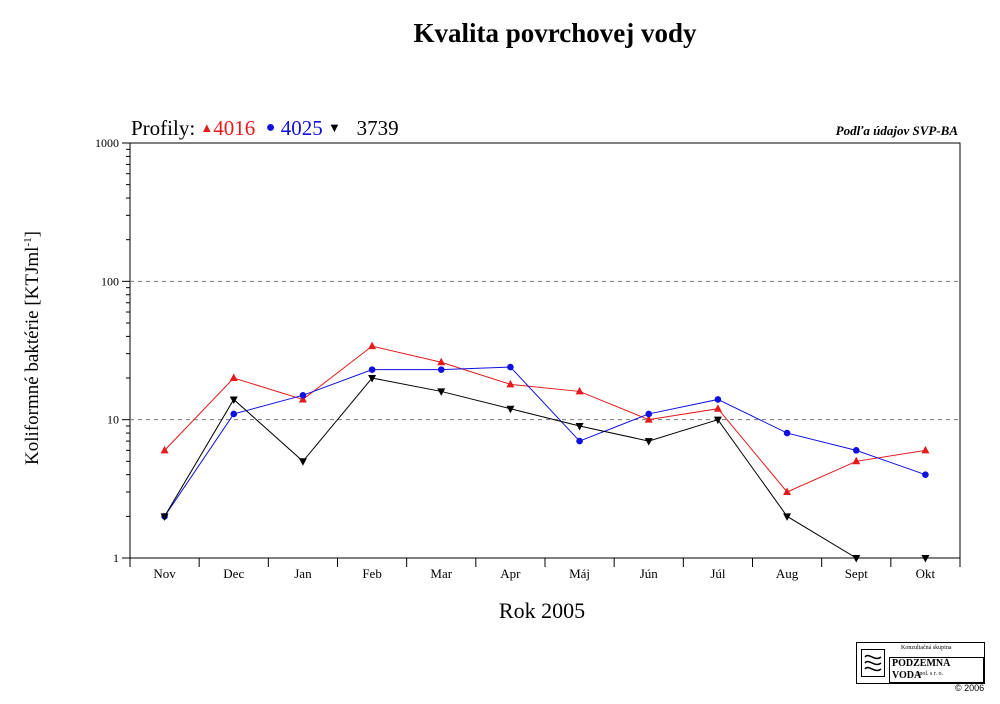 The width and height of the screenshot is (1000, 704). I want to click on x-tick-label: Jan, so click(303, 573).